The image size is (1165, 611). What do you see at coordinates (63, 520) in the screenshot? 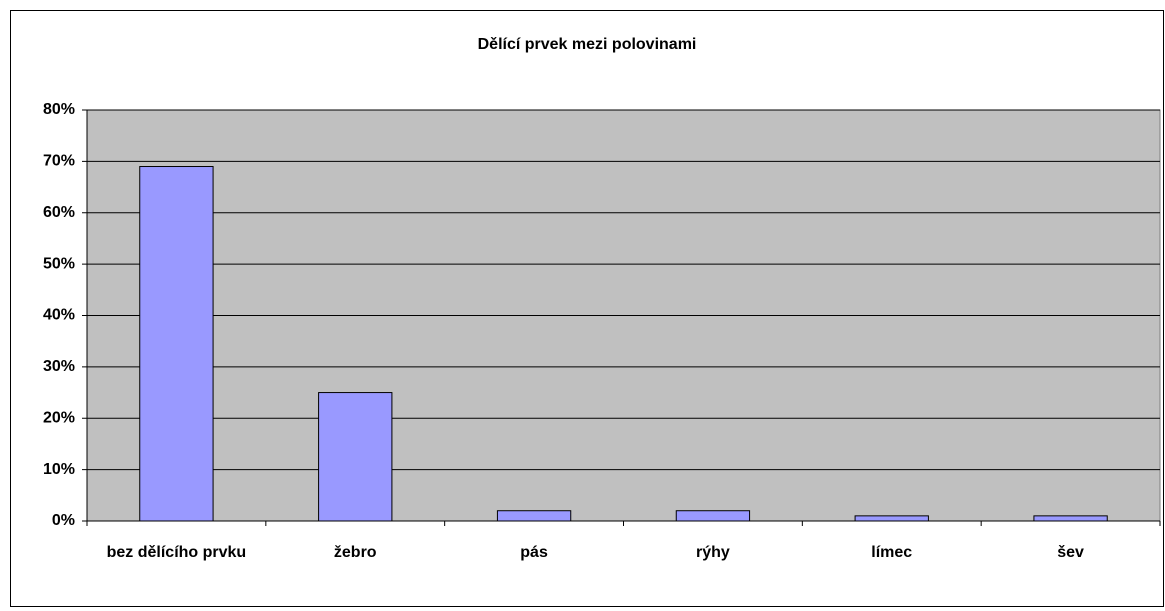
I see `y-tick-label: 0%` at bounding box center [63, 520].